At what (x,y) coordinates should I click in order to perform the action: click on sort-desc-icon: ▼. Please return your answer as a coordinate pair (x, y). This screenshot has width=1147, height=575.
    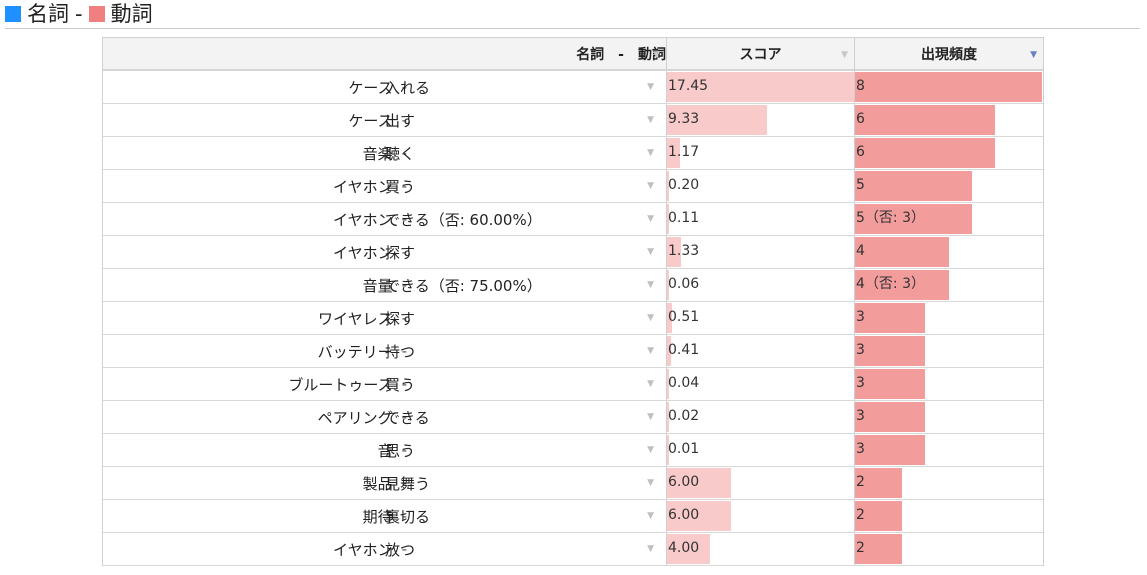
    Looking at the image, I should click on (1033, 55).